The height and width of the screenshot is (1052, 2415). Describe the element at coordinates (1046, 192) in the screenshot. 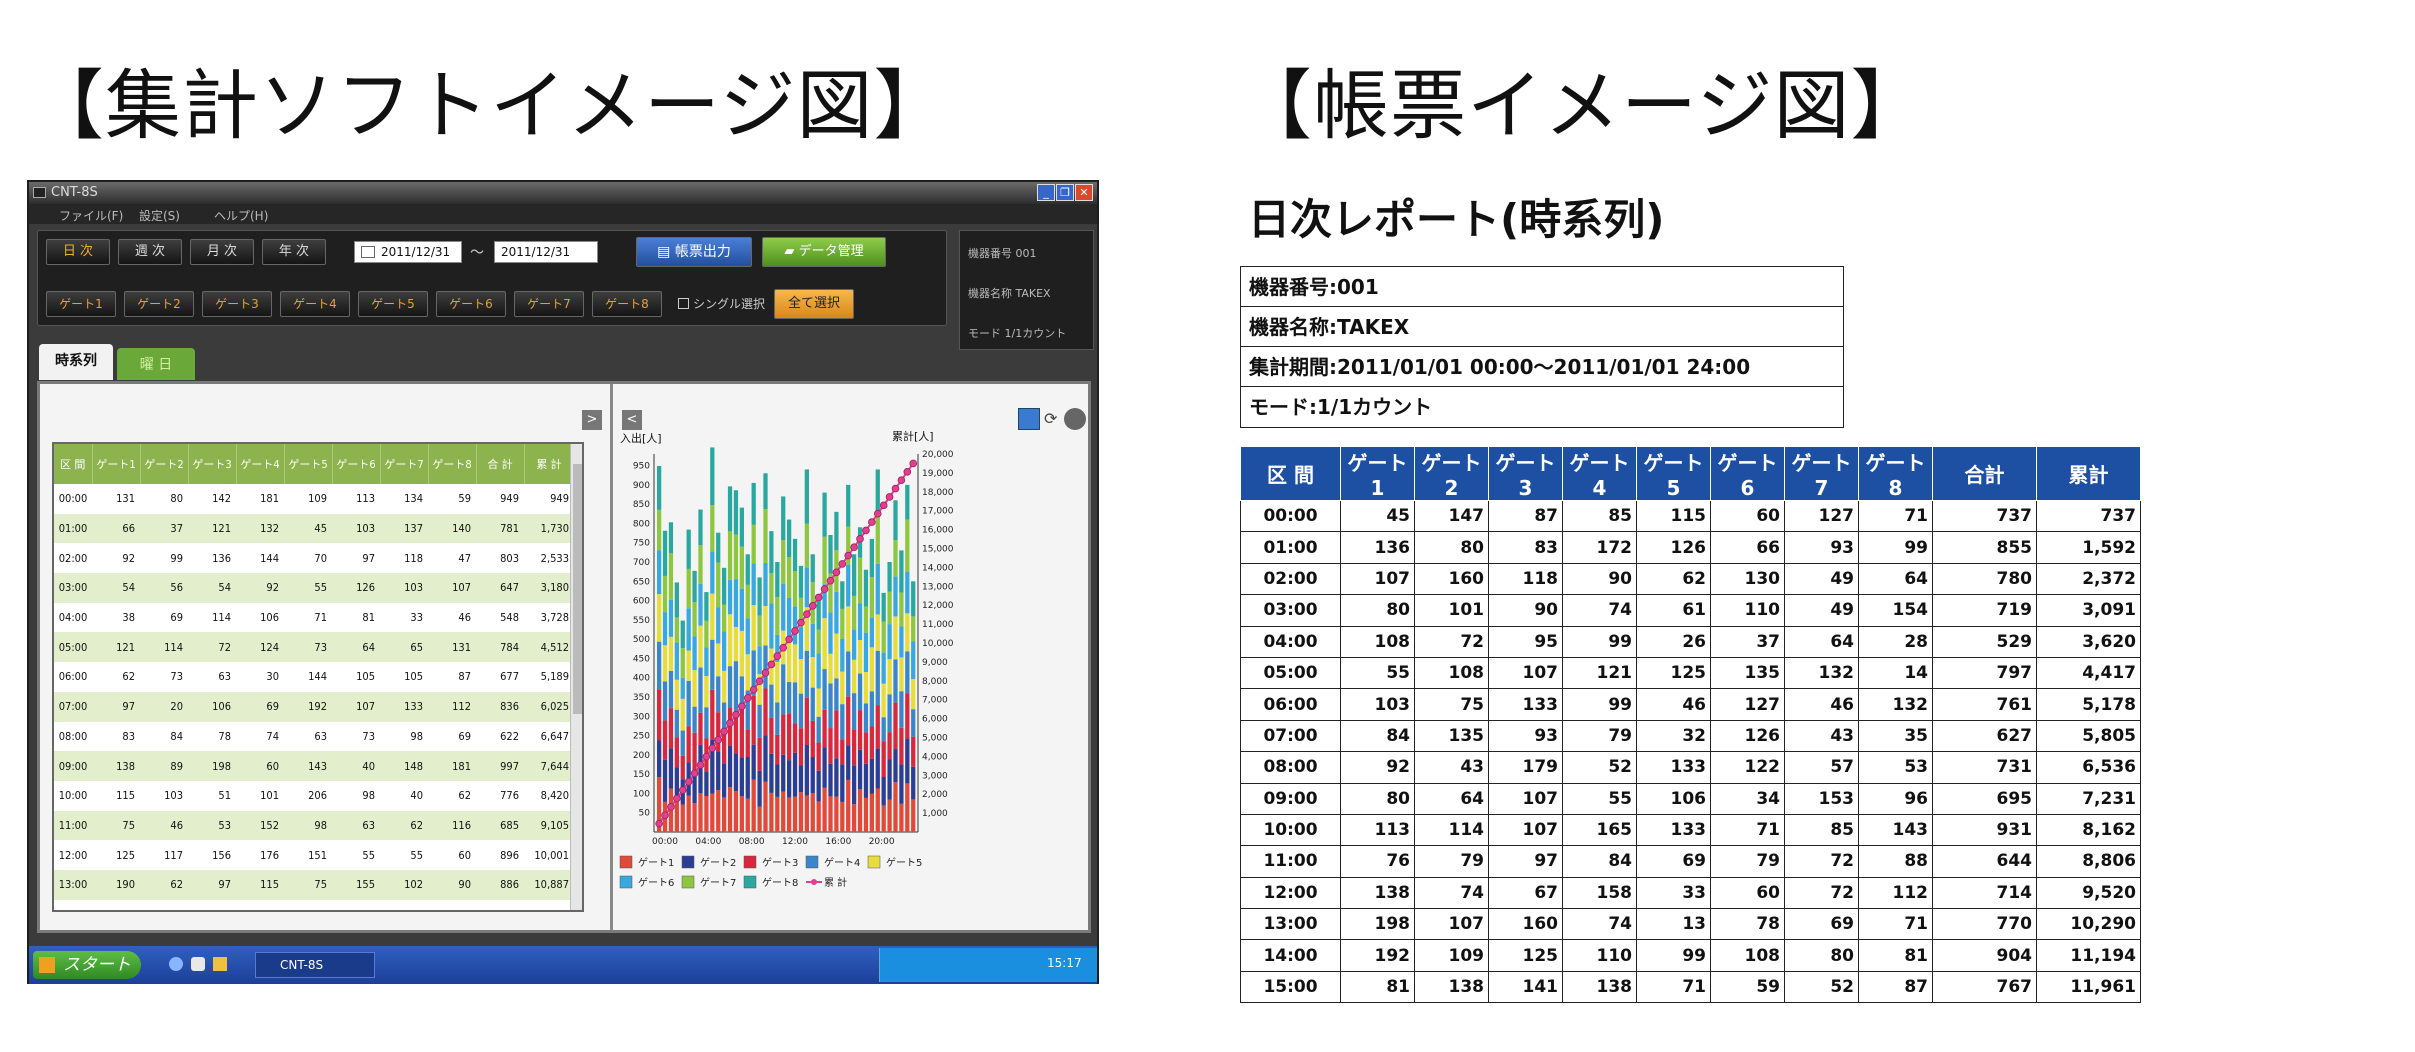

I see `minimize-icon: _` at that location.